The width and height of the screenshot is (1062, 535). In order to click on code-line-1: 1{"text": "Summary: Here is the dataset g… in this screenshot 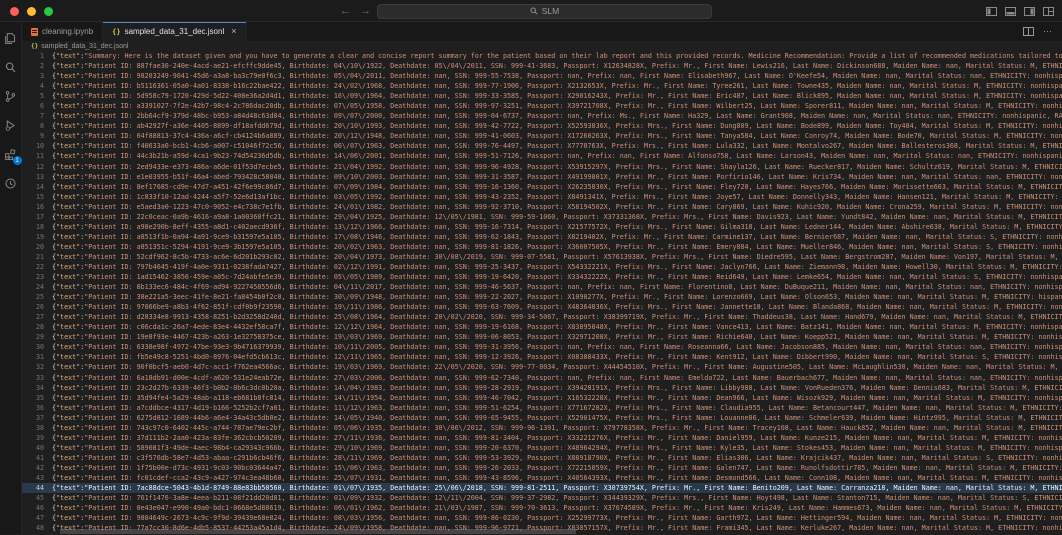, I will do `click(550, 56)`.